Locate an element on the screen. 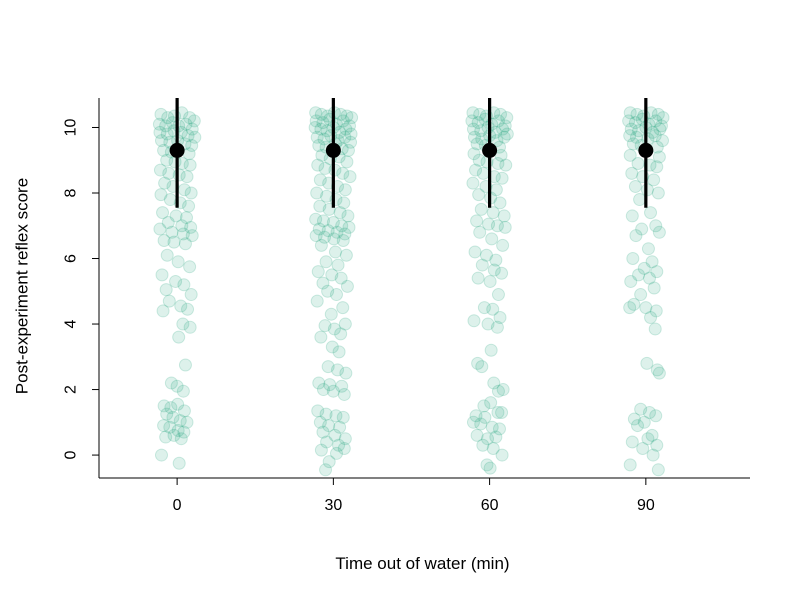 The width and height of the screenshot is (800, 600). summary-layer is located at coordinates (411, 153).